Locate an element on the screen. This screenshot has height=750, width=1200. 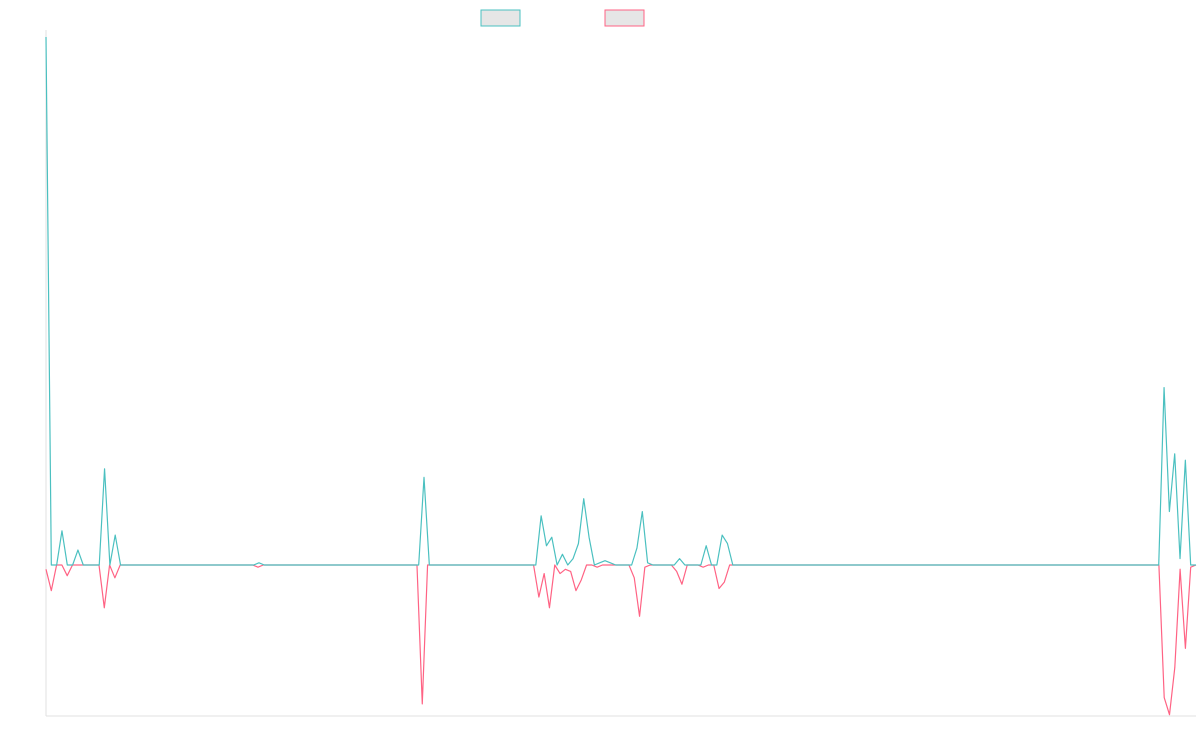
legend is located at coordinates (562, 18).